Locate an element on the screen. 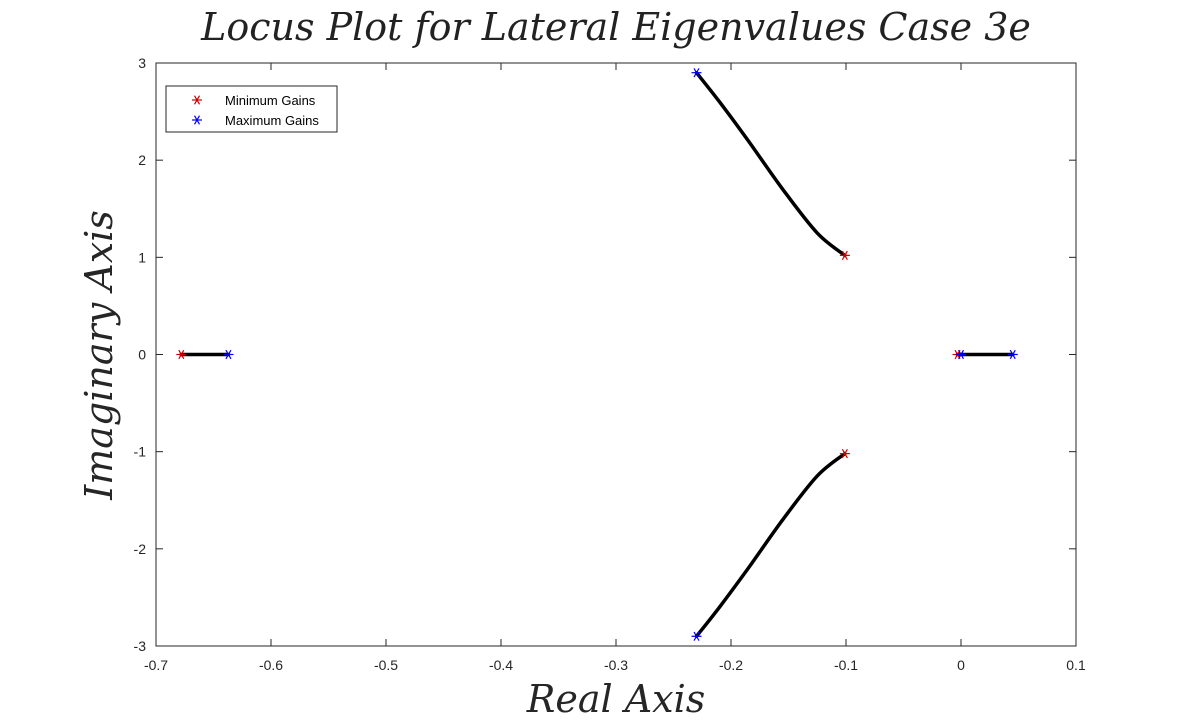 This screenshot has width=1190, height=728. x-tick-label: -0.3 is located at coordinates (616, 665).